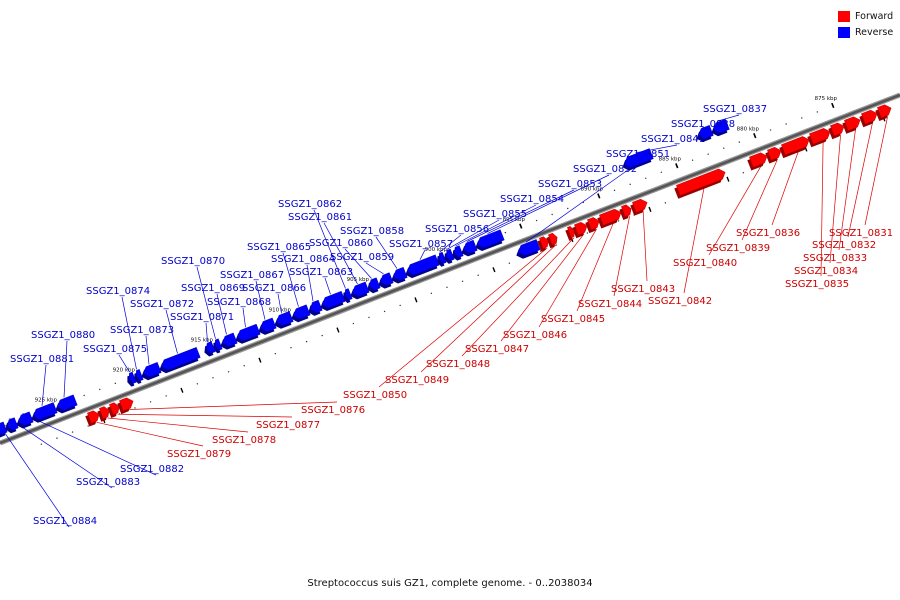 The width and height of the screenshot is (900, 600). I want to click on gene-label: SSGZ1_0876, so click(333, 410).